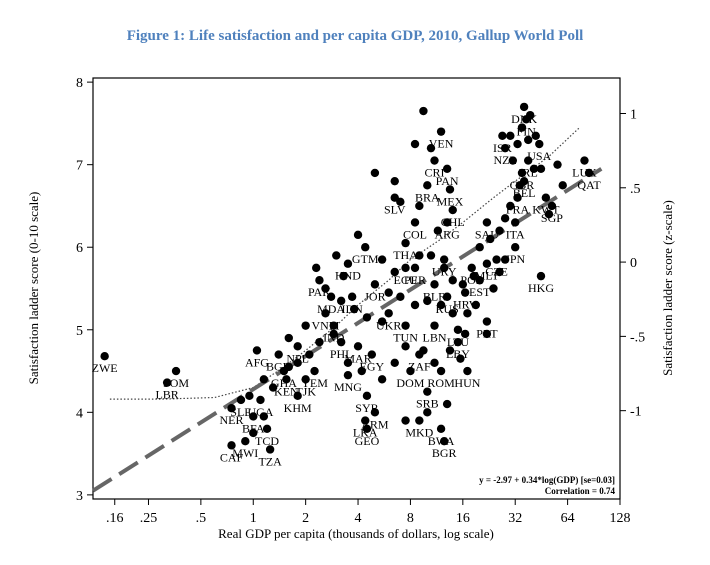 This screenshot has width=710, height=565. Describe the element at coordinates (434, 296) in the screenshot. I see `point-label: BLR` at that location.